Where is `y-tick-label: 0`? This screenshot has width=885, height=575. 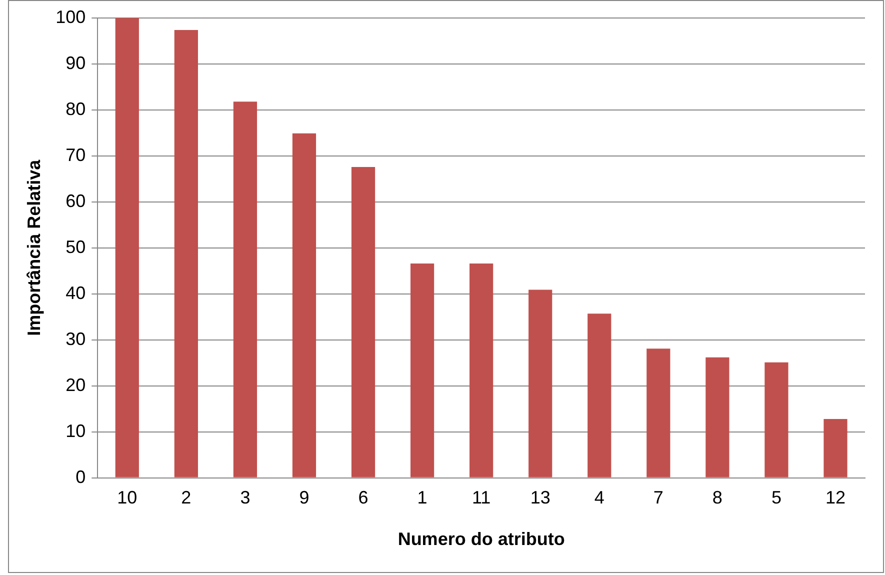 y-tick-label: 0 is located at coordinates (81, 476).